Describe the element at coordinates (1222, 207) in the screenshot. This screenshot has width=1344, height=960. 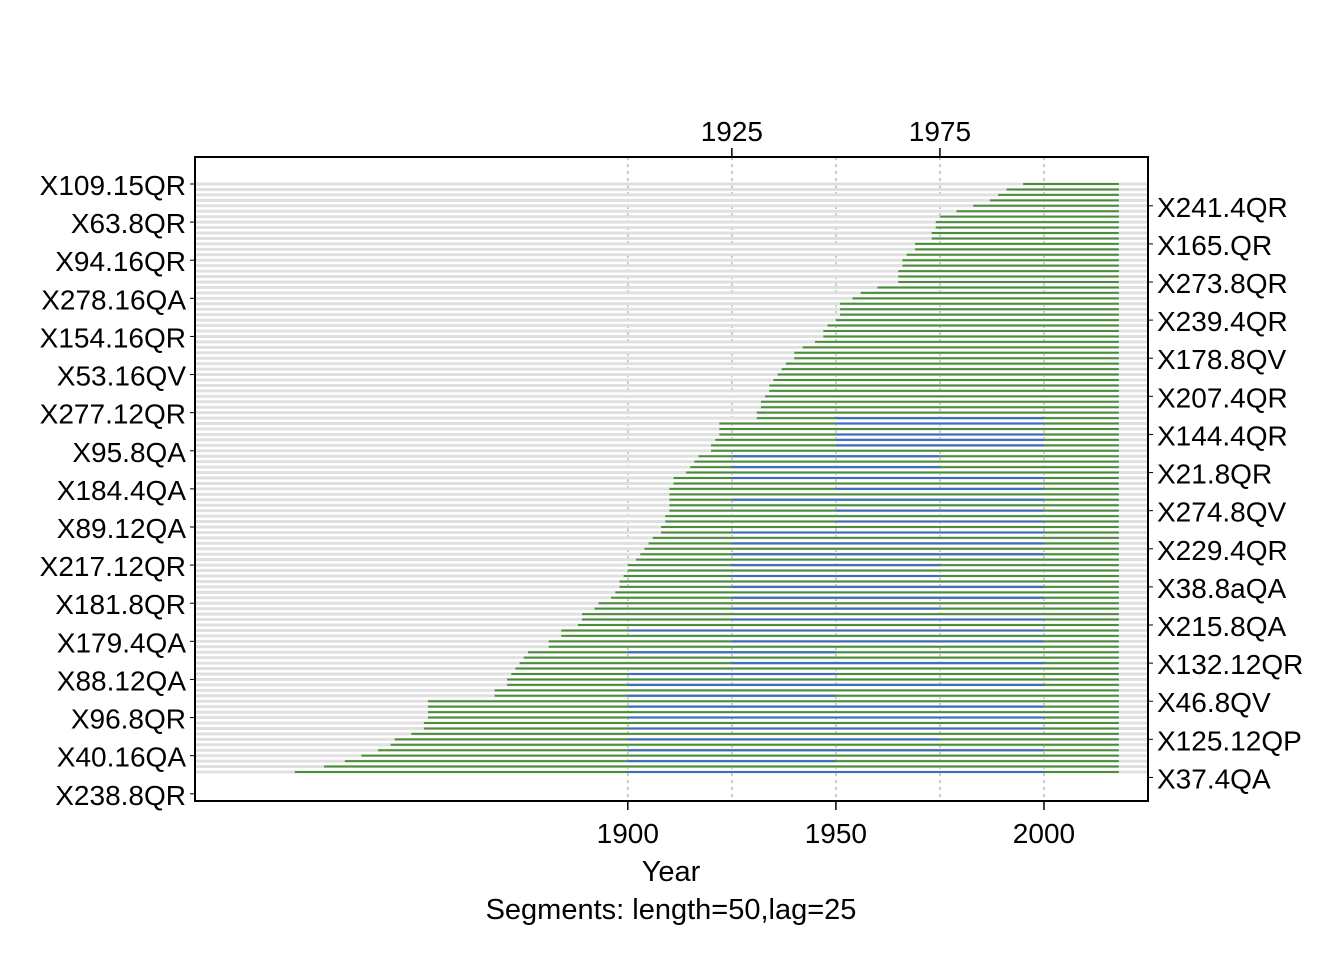
I see `right-series-label: X241.4QR` at that location.